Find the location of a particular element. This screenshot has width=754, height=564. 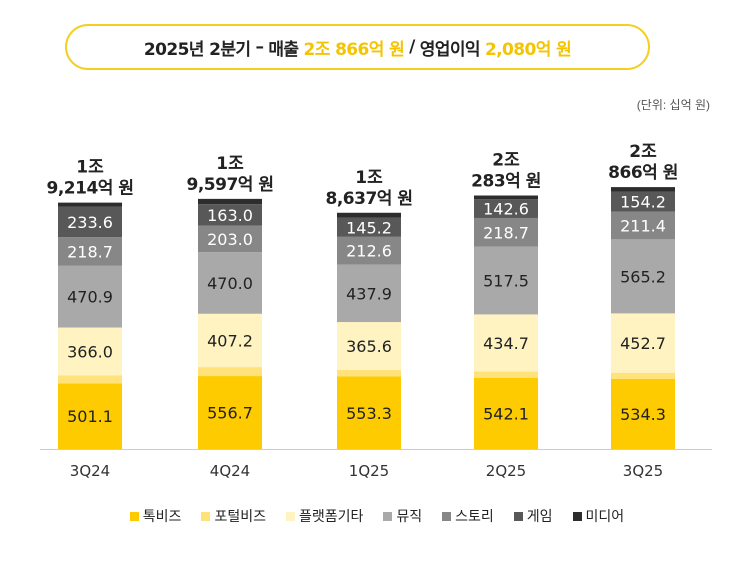

data-label: 534.3 is located at coordinates (643, 414).